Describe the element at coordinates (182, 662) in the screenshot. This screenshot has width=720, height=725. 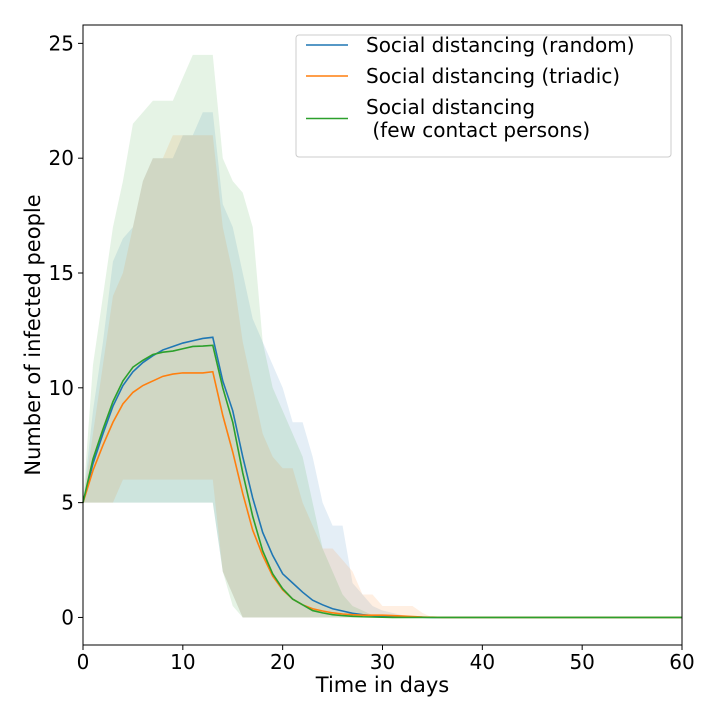
I see `x-tick-label: 10` at that location.